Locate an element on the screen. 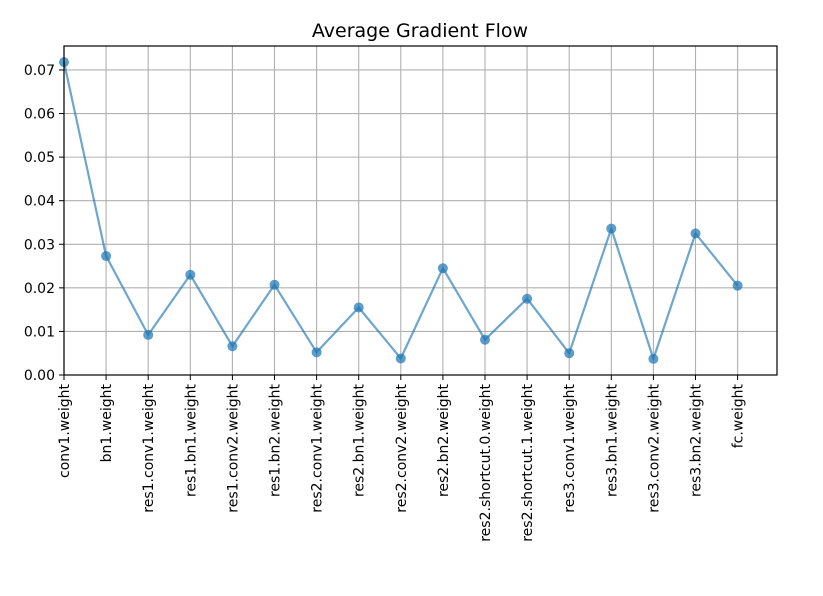  x-tick-label: res2.bn2.weight is located at coordinates (444, 441).